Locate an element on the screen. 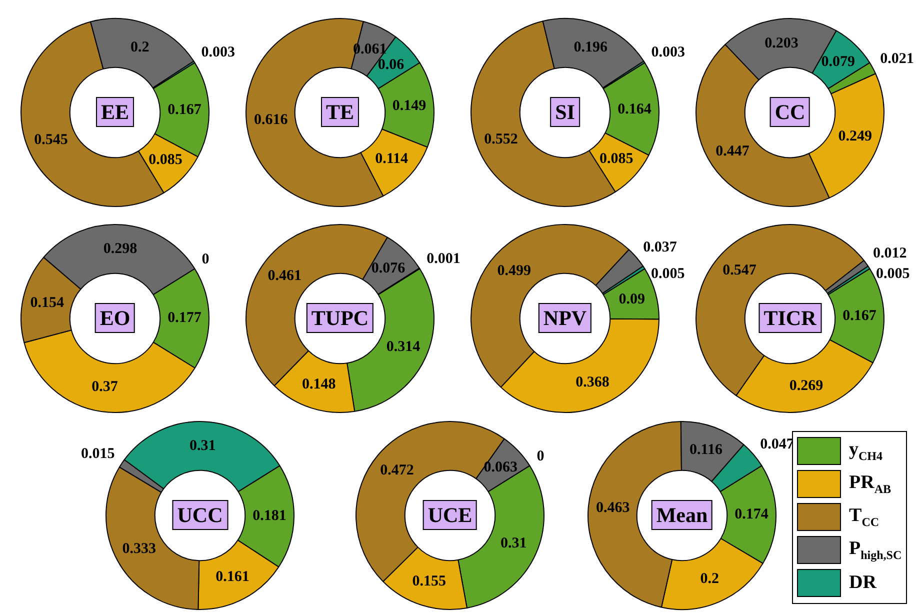 This screenshot has width=916, height=615. data-label: 0.545 is located at coordinates (51, 139).